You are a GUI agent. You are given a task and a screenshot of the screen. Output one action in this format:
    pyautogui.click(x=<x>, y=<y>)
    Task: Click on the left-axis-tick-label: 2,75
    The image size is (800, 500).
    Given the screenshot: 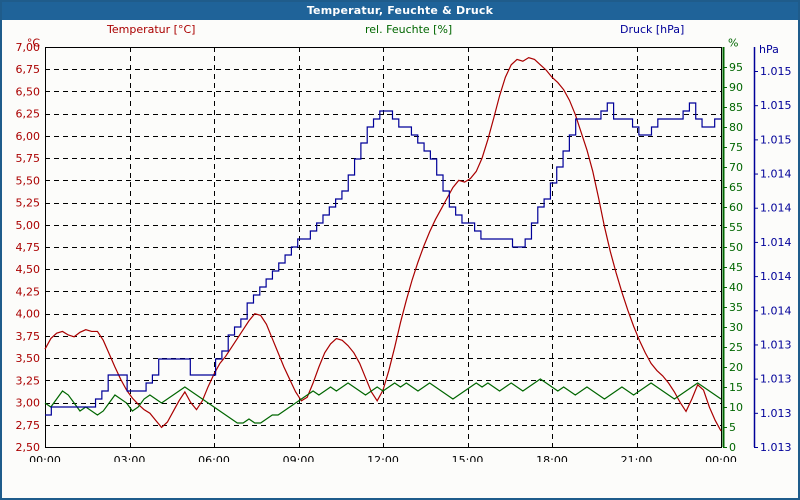 What is the action you would take?
    pyautogui.click(x=28, y=425)
    